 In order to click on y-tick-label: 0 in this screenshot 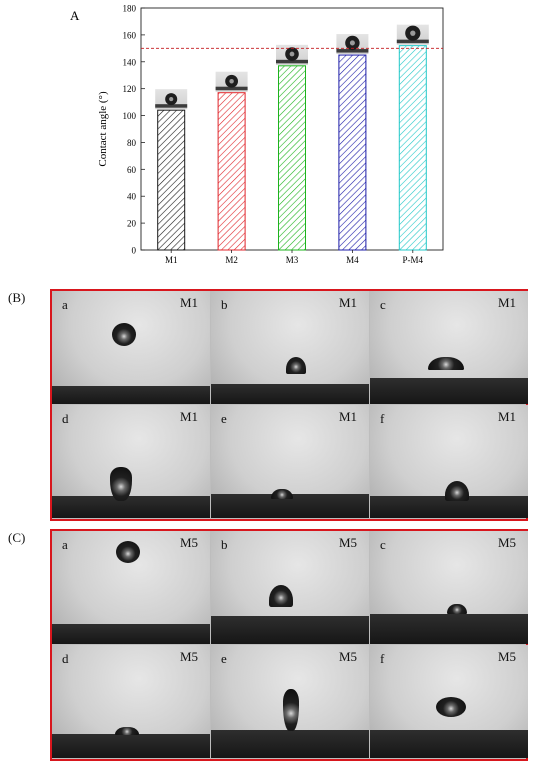, I will do `click(134, 251)`.